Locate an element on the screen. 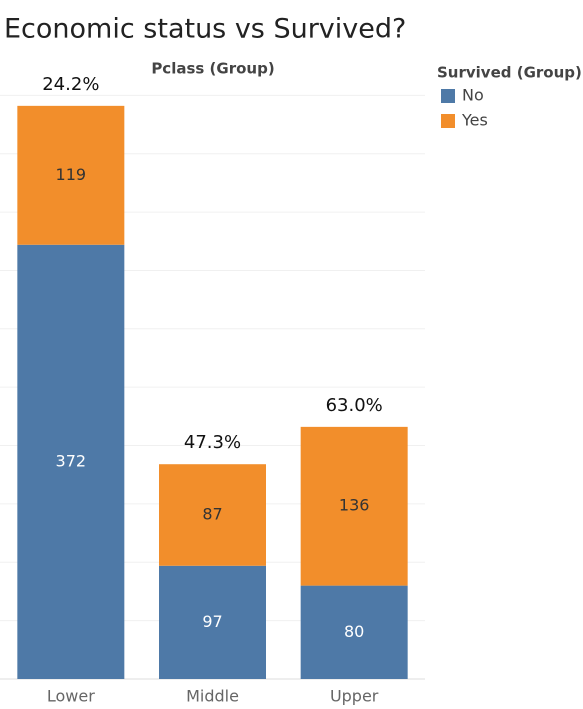 The width and height of the screenshot is (583, 709). x-tick-label: Upper is located at coordinates (354, 696).